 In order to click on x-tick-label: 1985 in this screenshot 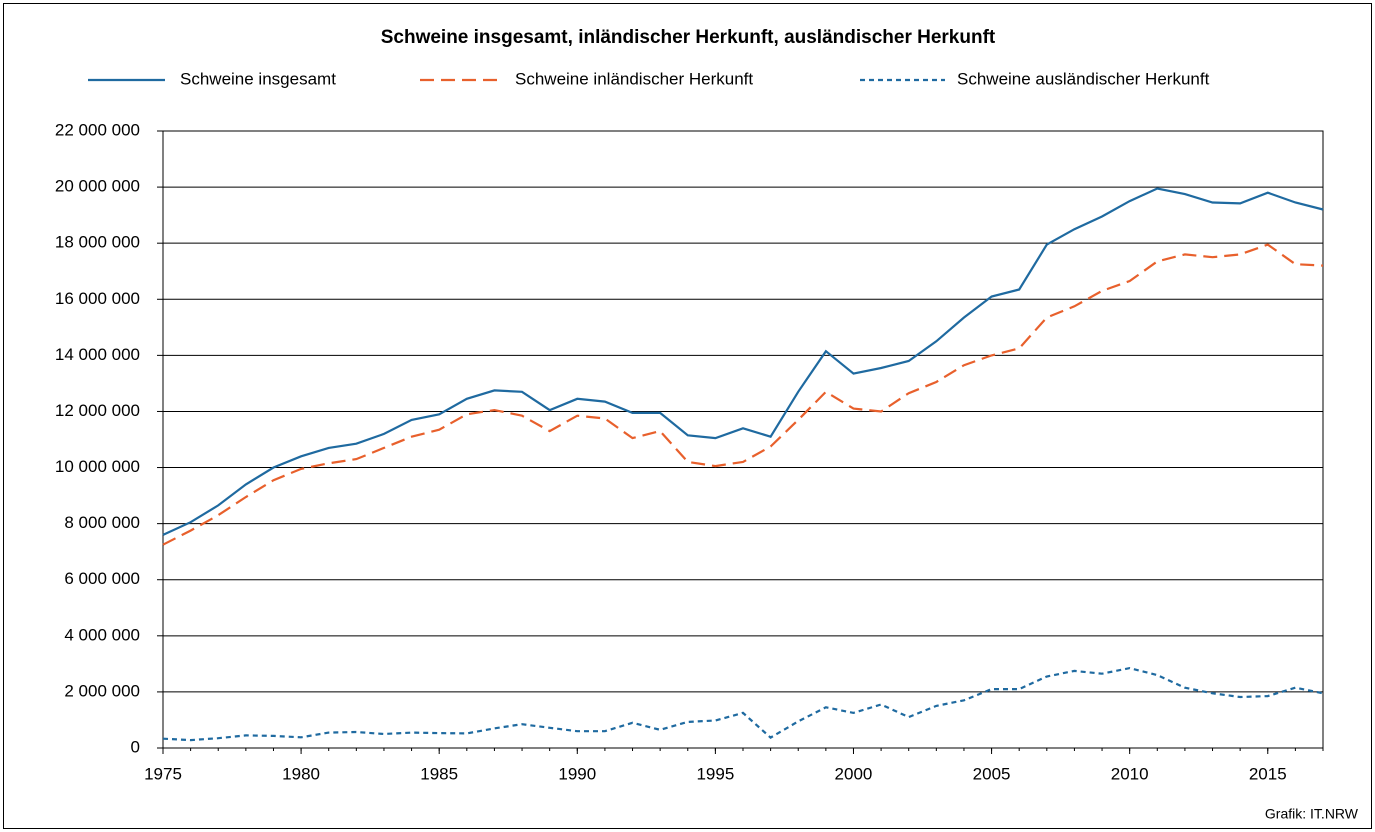, I will do `click(439, 773)`.